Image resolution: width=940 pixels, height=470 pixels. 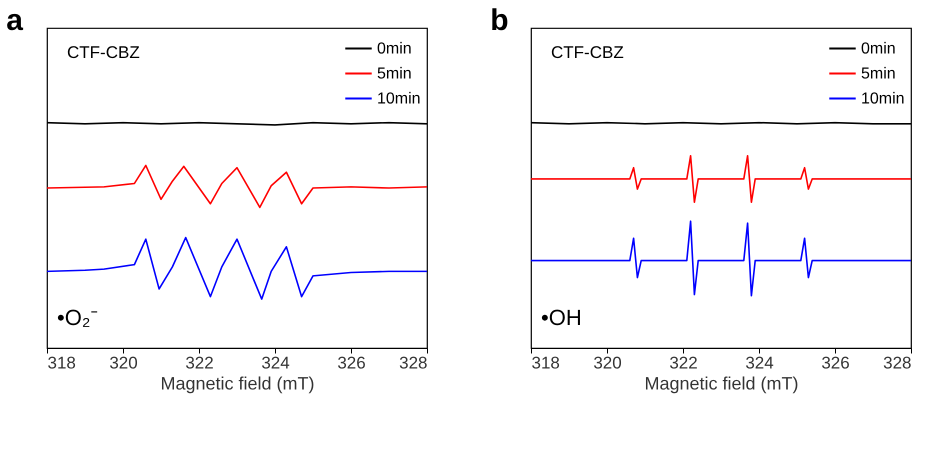 What do you see at coordinates (77, 317) in the screenshot?
I see `annotation: •O₂⁻` at bounding box center [77, 317].